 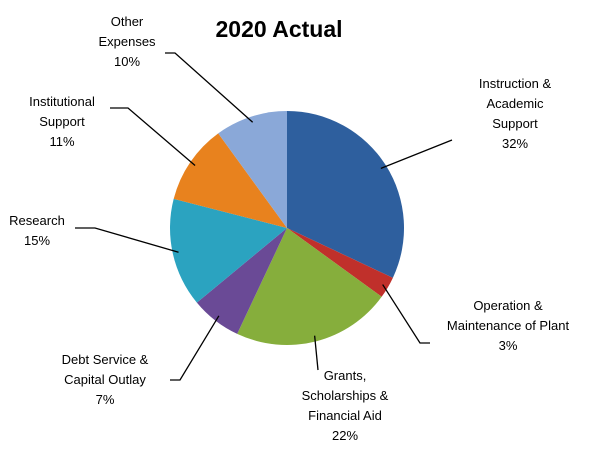 What do you see at coordinates (105, 379) in the screenshot?
I see `slice-label: Debt Service & Capital Outlay 7%` at bounding box center [105, 379].